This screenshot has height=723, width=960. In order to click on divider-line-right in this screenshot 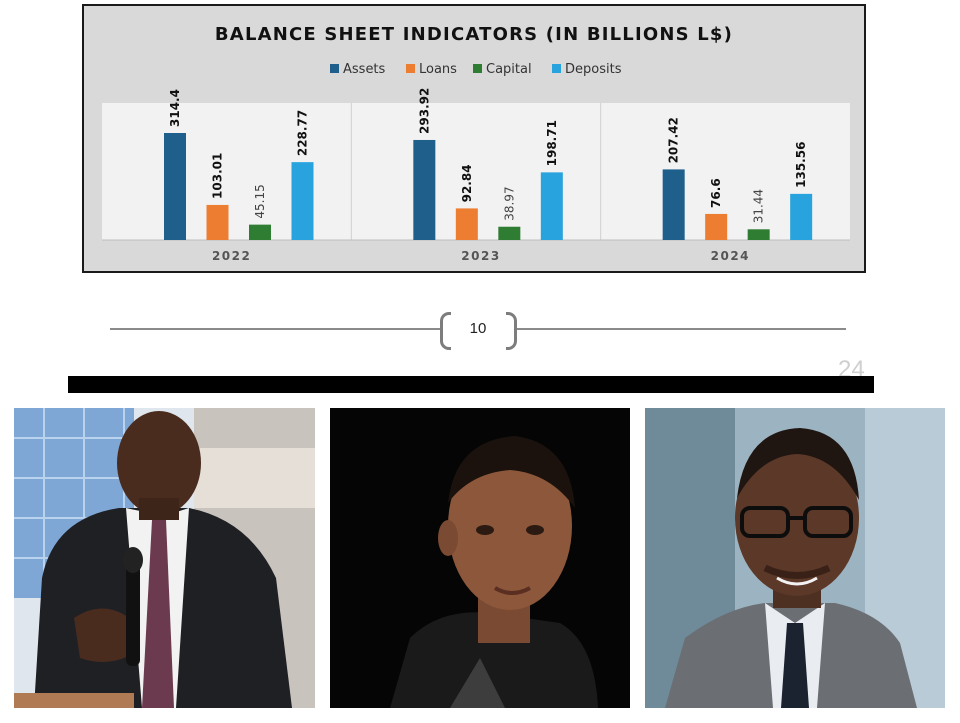, I will do `click(681, 329)`.